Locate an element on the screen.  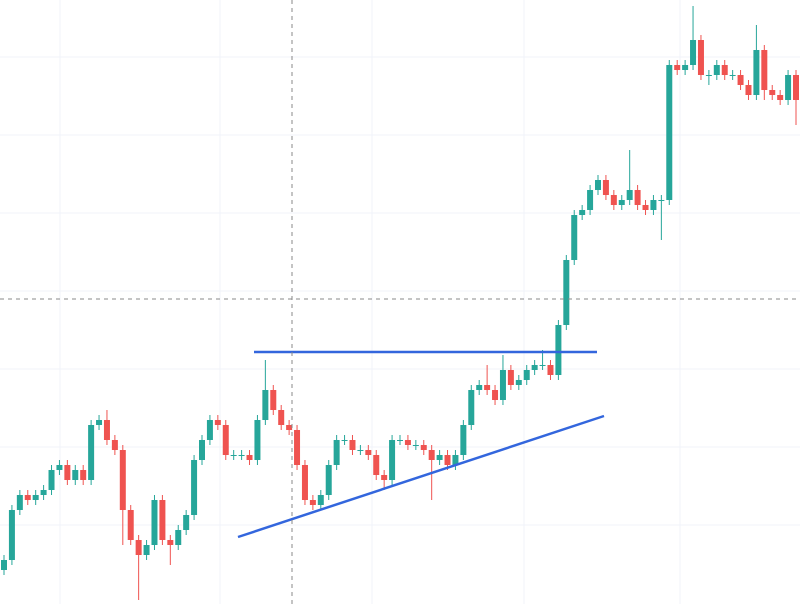
trendlines is located at coordinates (421, 444).